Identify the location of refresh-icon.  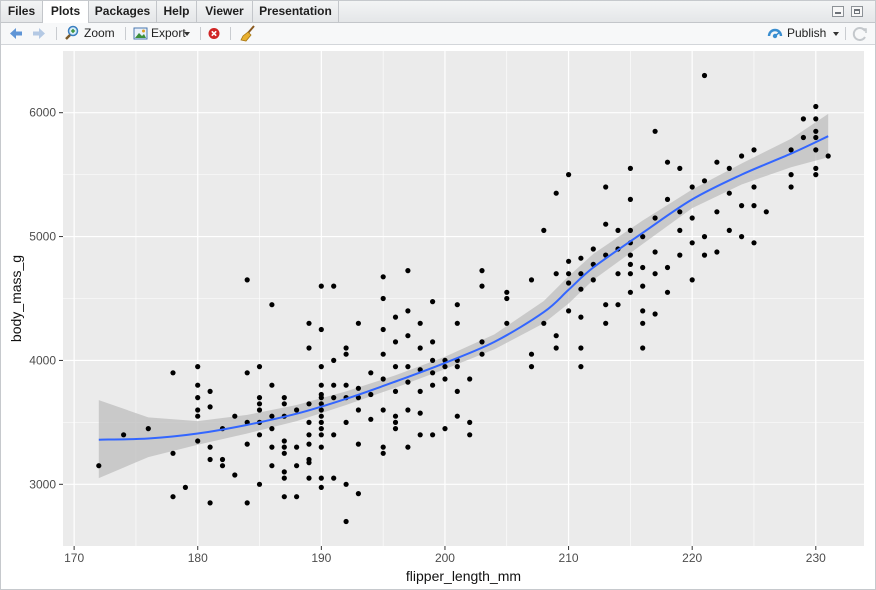
(859, 34).